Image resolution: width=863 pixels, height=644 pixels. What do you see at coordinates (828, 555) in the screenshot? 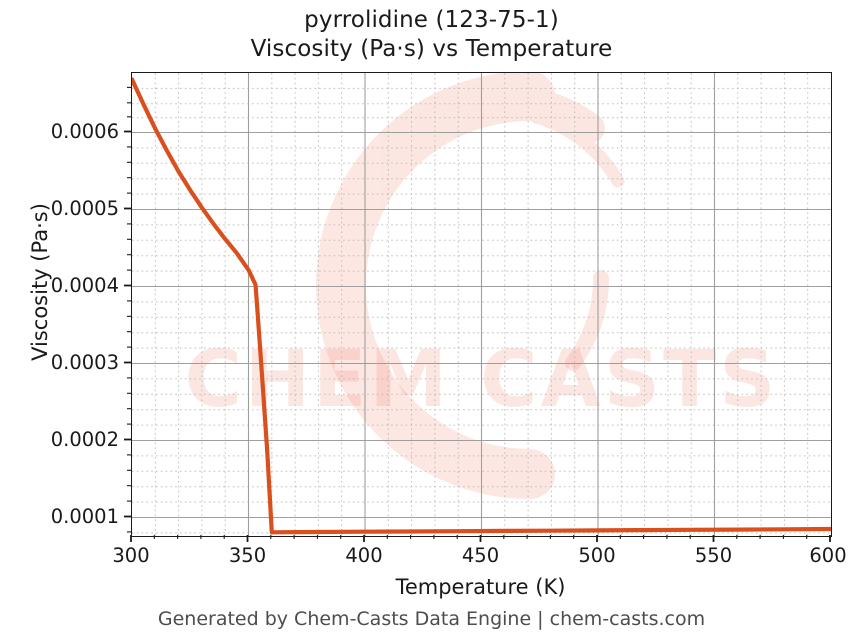
I see `x-tick-6: 600` at bounding box center [828, 555].